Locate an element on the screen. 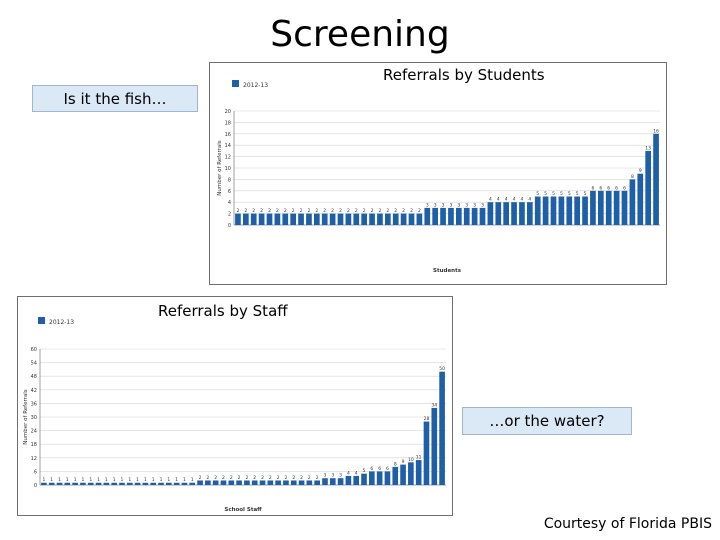  bar-data-label: 50 is located at coordinates (442, 369).